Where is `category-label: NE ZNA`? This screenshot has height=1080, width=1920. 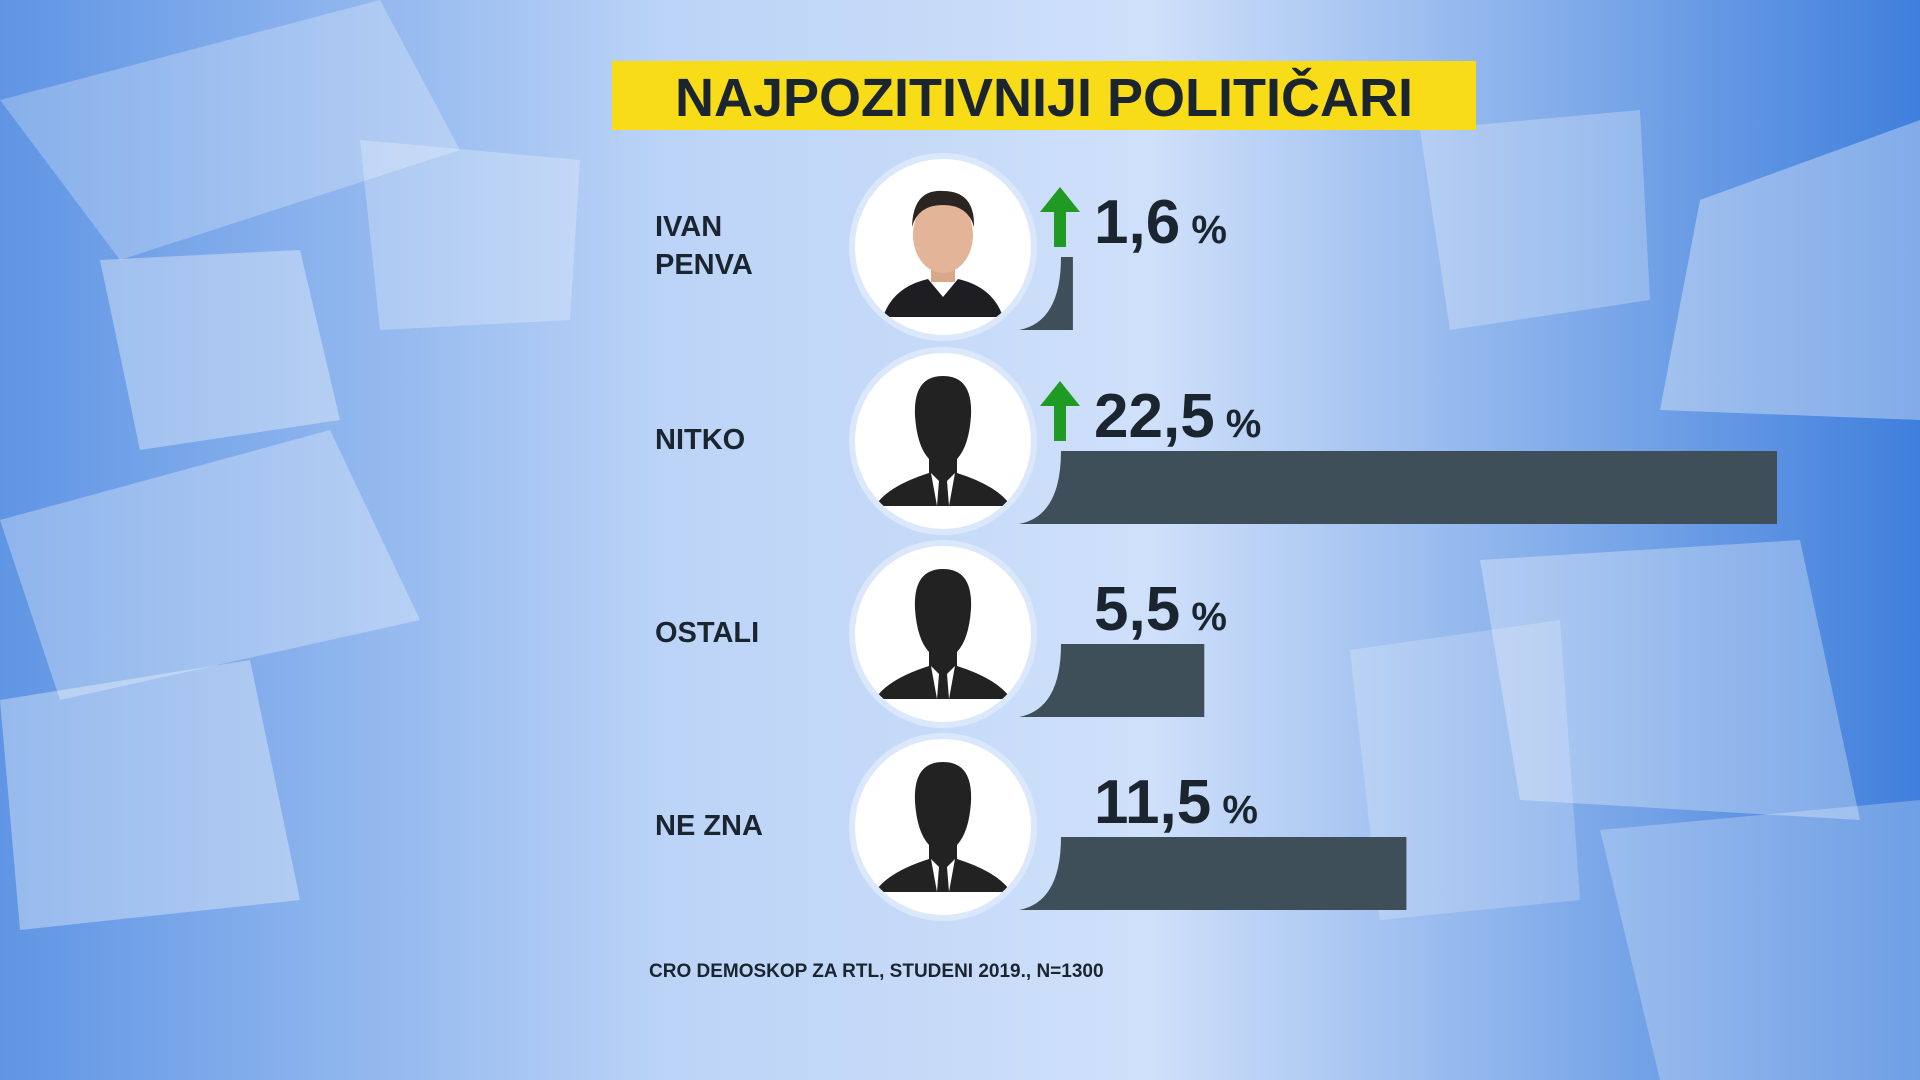 category-label: NE ZNA is located at coordinates (709, 826).